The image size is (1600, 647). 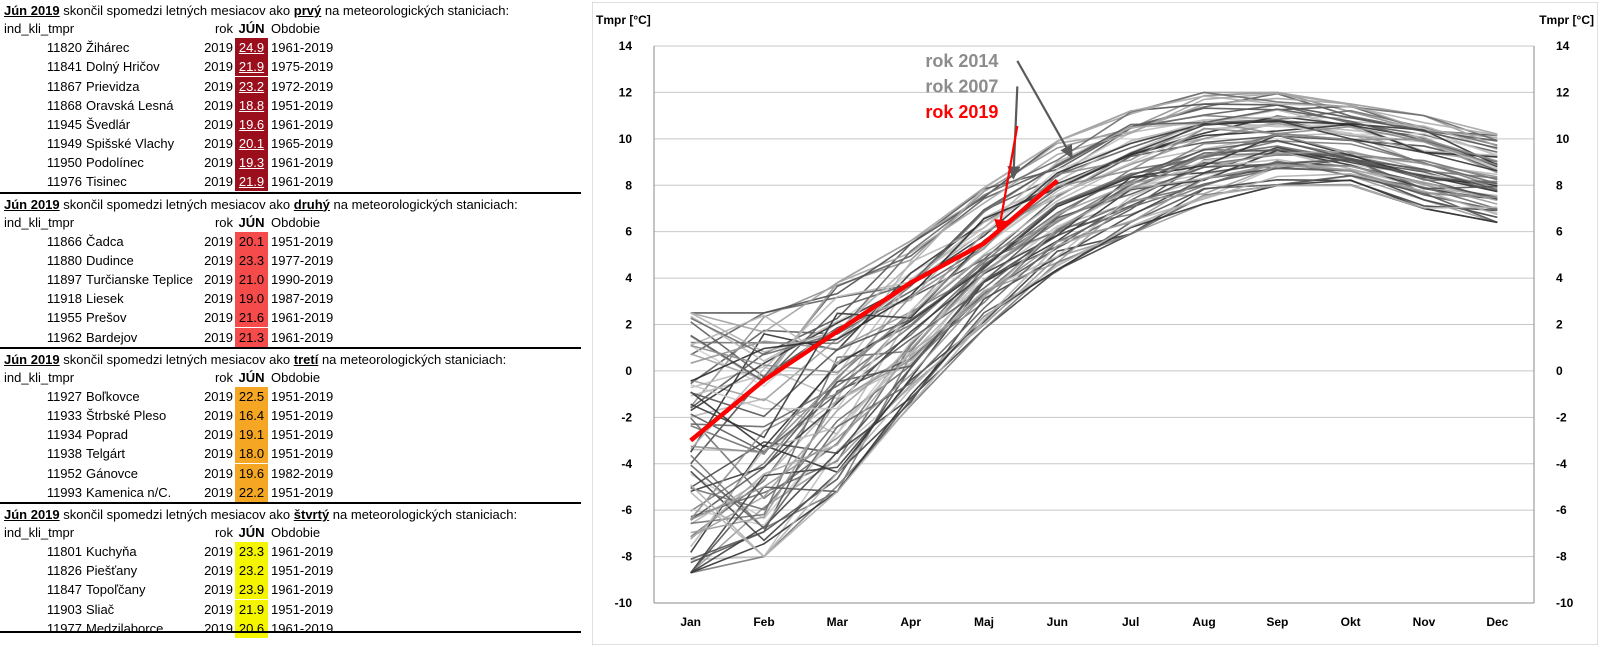 I want to click on y-axis-title-right: Tmpr [°C], so click(x=1566, y=20).